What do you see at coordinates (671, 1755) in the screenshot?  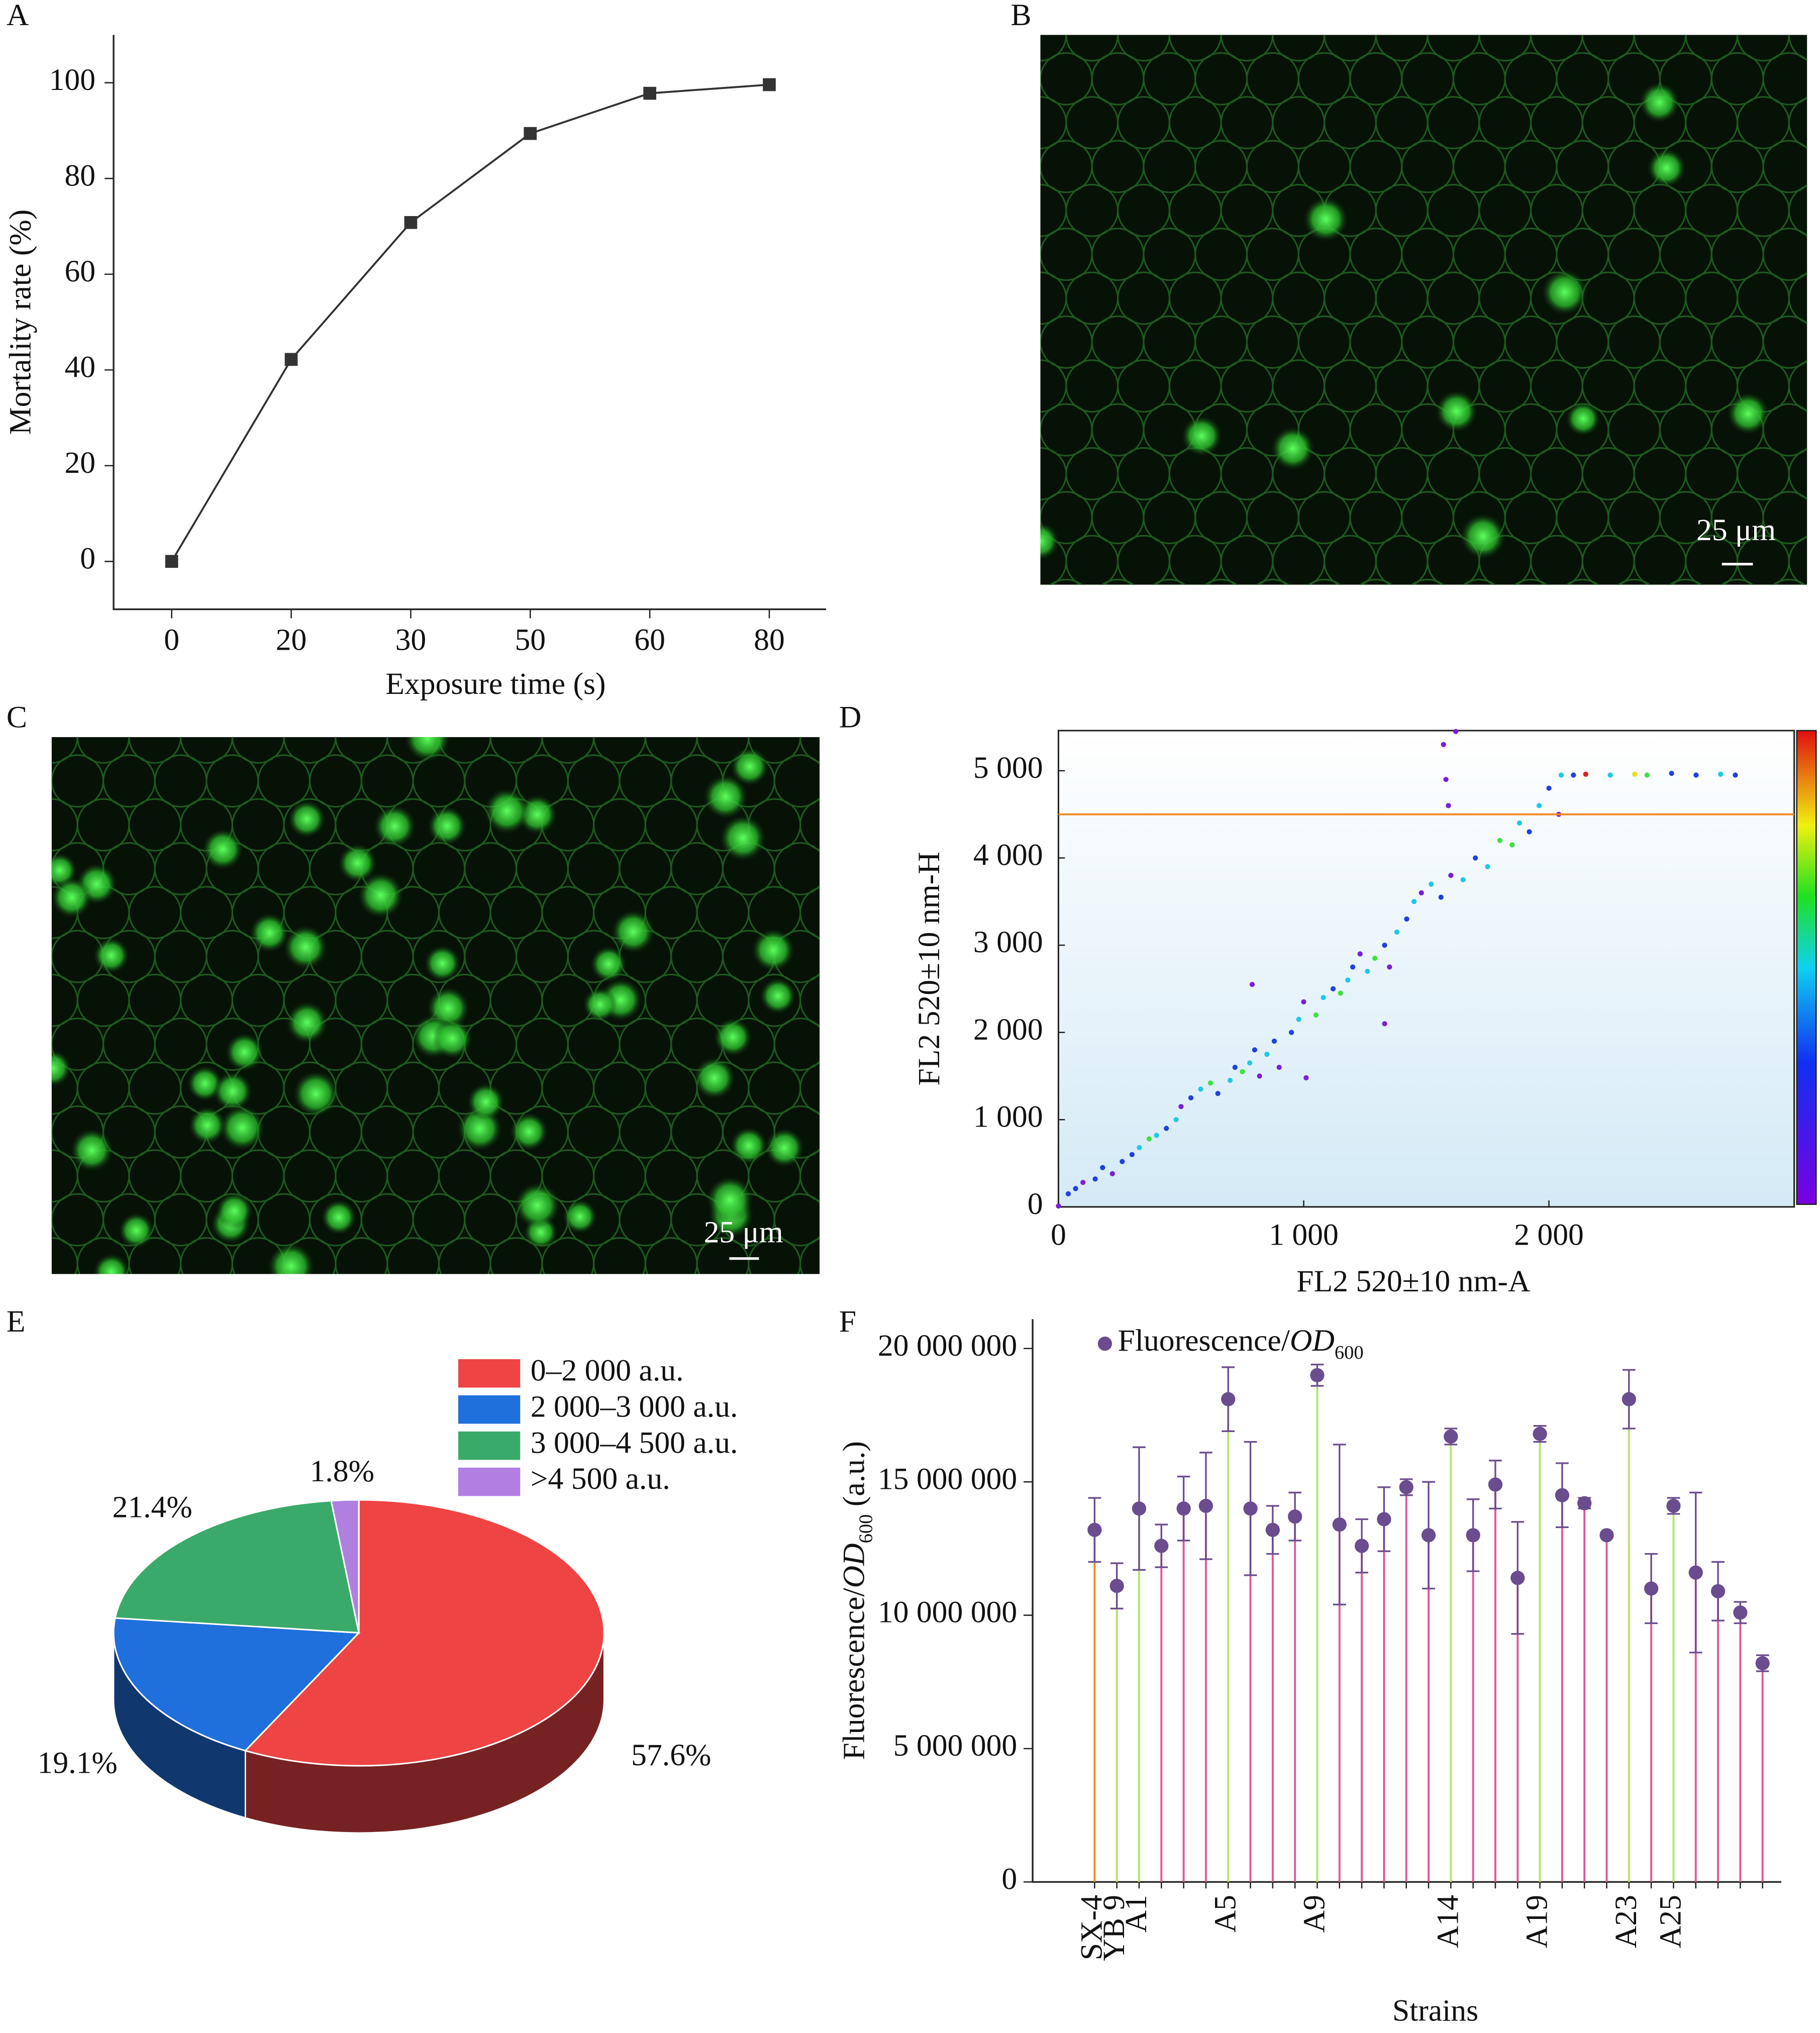 I see `data-label: 57.6%` at bounding box center [671, 1755].